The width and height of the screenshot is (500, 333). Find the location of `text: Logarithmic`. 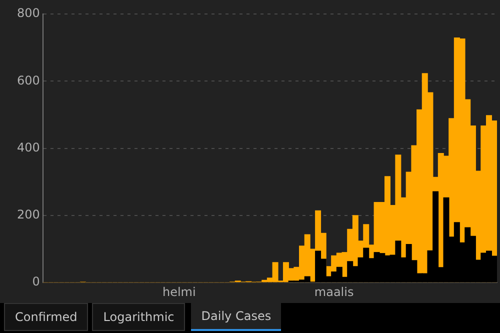

text: Logarithmic is located at coordinates (139, 317).